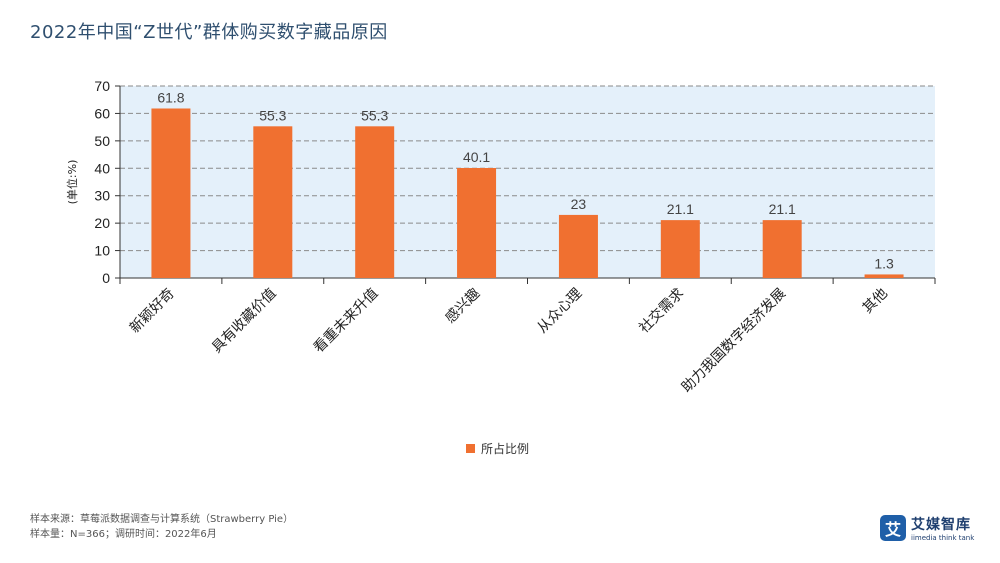 The width and height of the screenshot is (1000, 563). Describe the element at coordinates (123, 534) in the screenshot. I see `sample-note: 样本量：N=366；调研时间：2022年6月` at that location.